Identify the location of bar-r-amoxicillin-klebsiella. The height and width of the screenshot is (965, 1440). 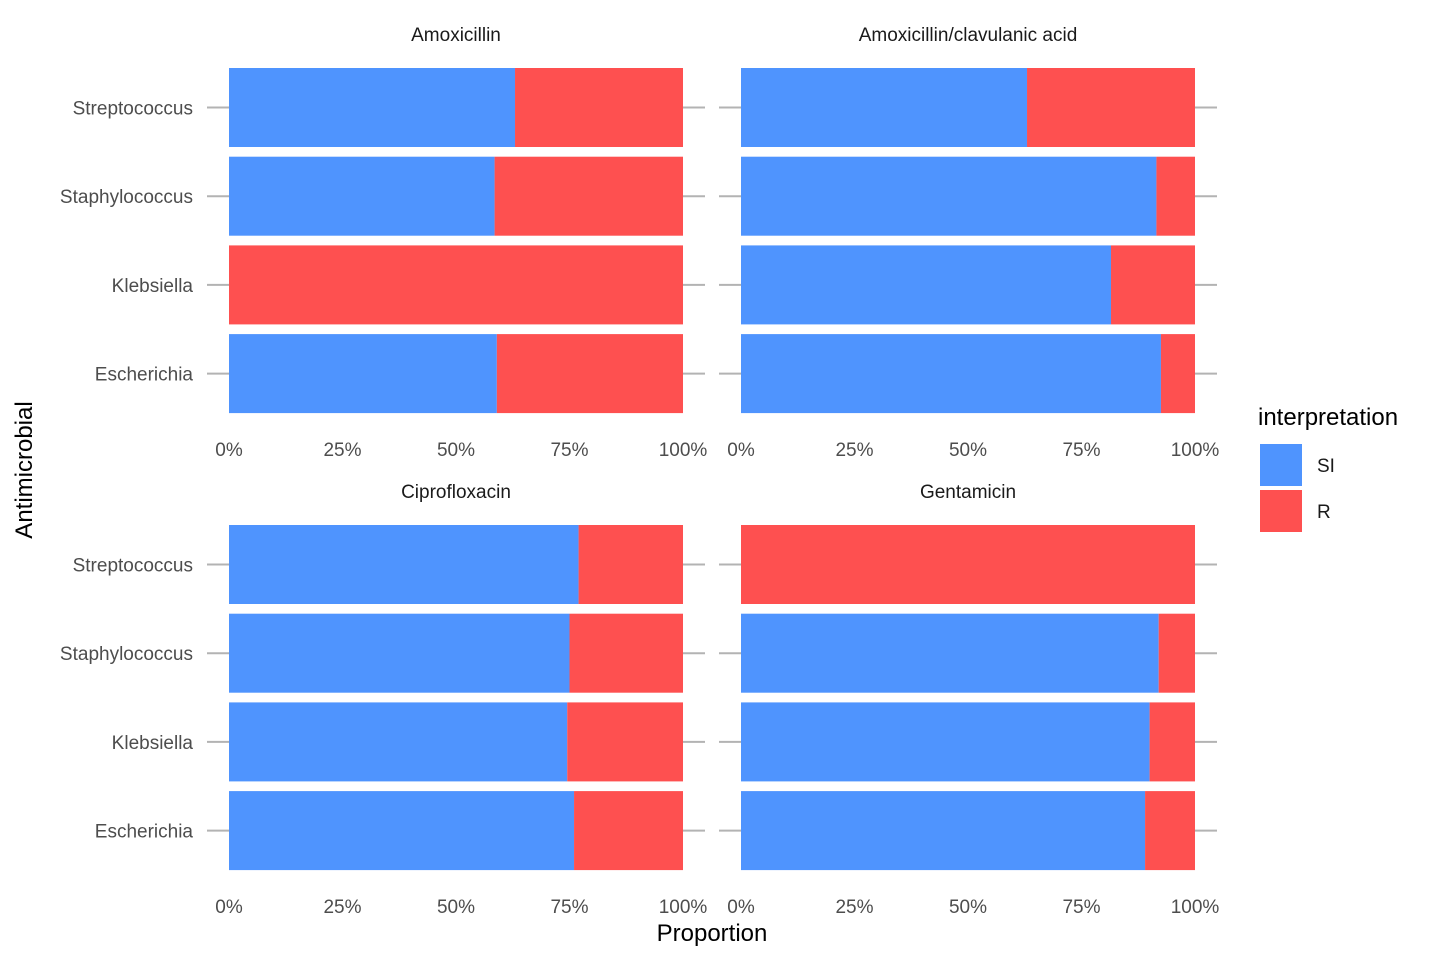
(456, 285).